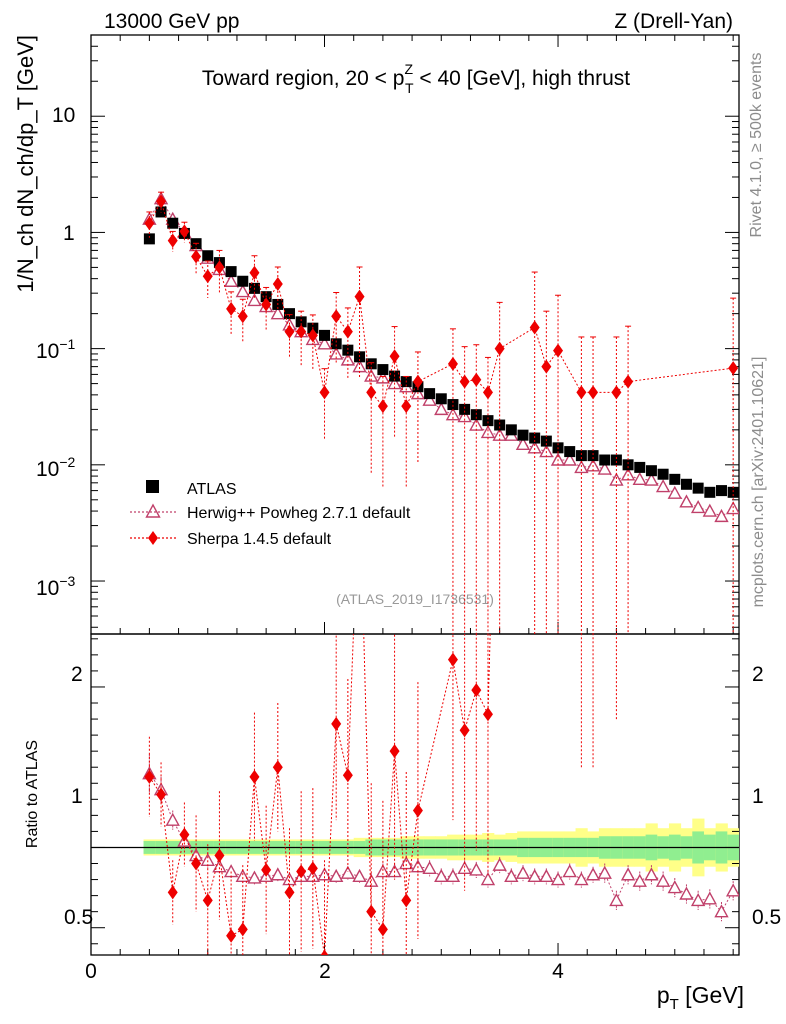  What do you see at coordinates (32, 794) in the screenshot?
I see `y-axis-label-ratio: Ratio to ATLAS` at bounding box center [32, 794].